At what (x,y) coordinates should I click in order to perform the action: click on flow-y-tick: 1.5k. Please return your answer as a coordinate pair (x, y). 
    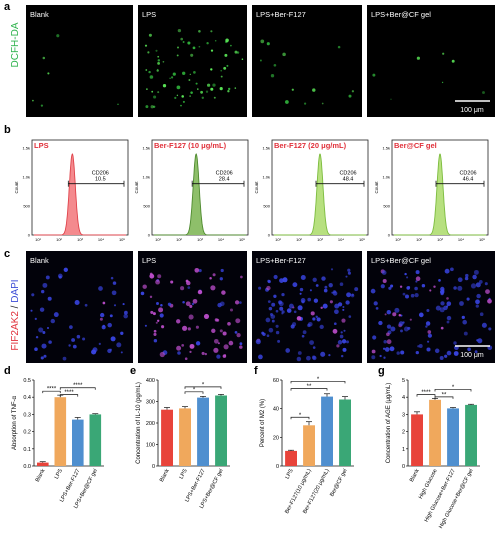
    Looking at the image, I should click on (266, 148).